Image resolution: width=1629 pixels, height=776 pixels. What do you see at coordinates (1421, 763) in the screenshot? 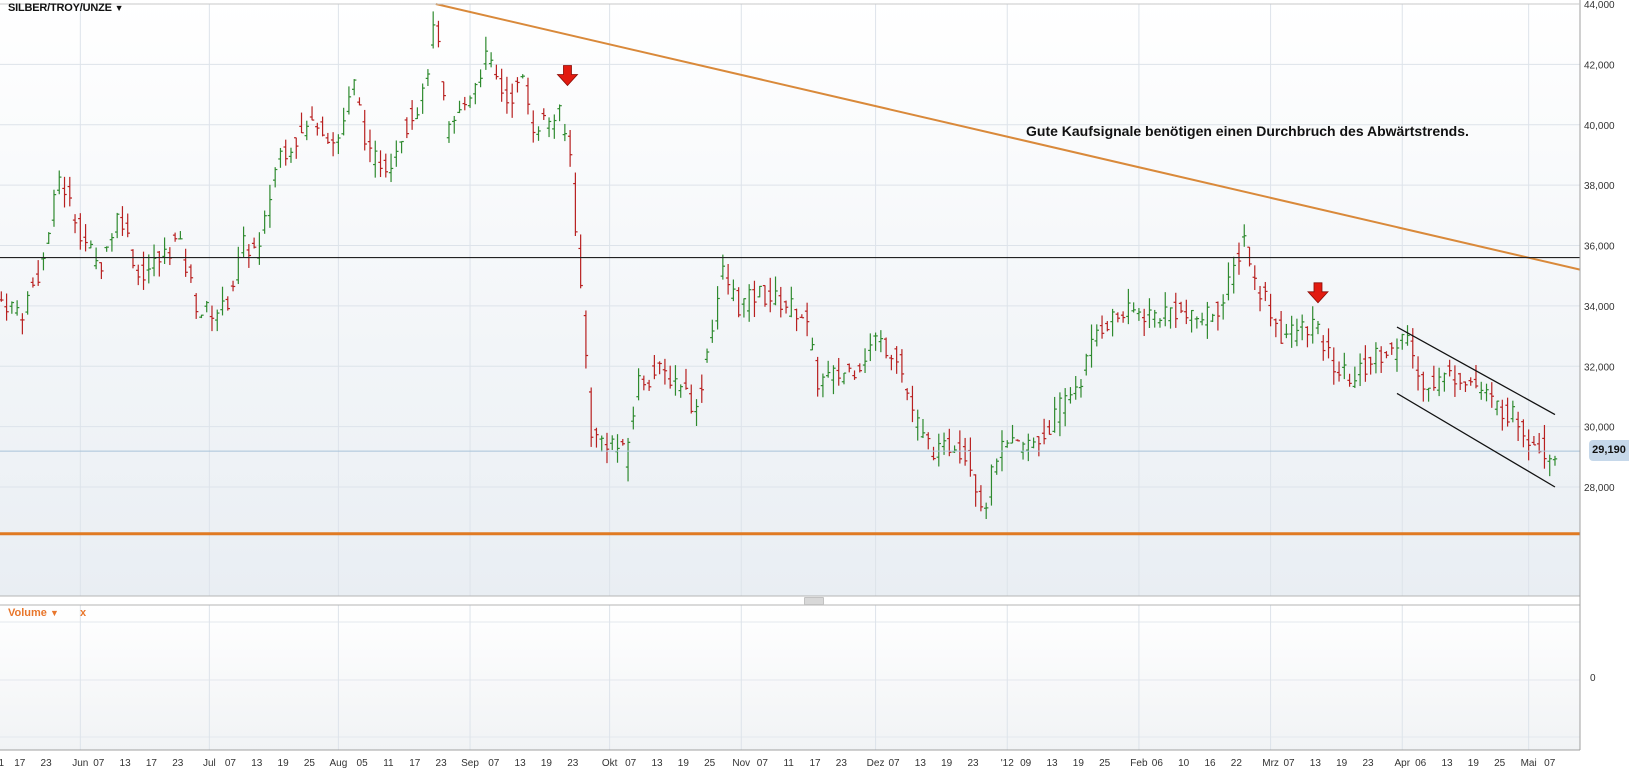
I see `x-tick-label: 06` at bounding box center [1421, 763].